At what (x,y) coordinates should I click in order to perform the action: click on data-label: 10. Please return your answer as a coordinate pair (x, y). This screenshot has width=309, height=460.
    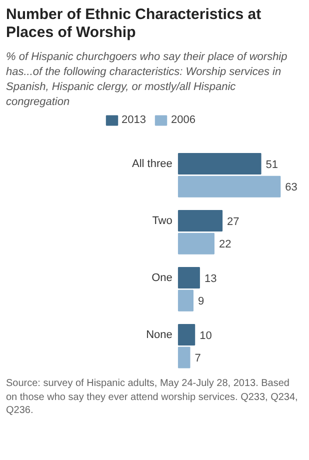
    Looking at the image, I should click on (206, 336).